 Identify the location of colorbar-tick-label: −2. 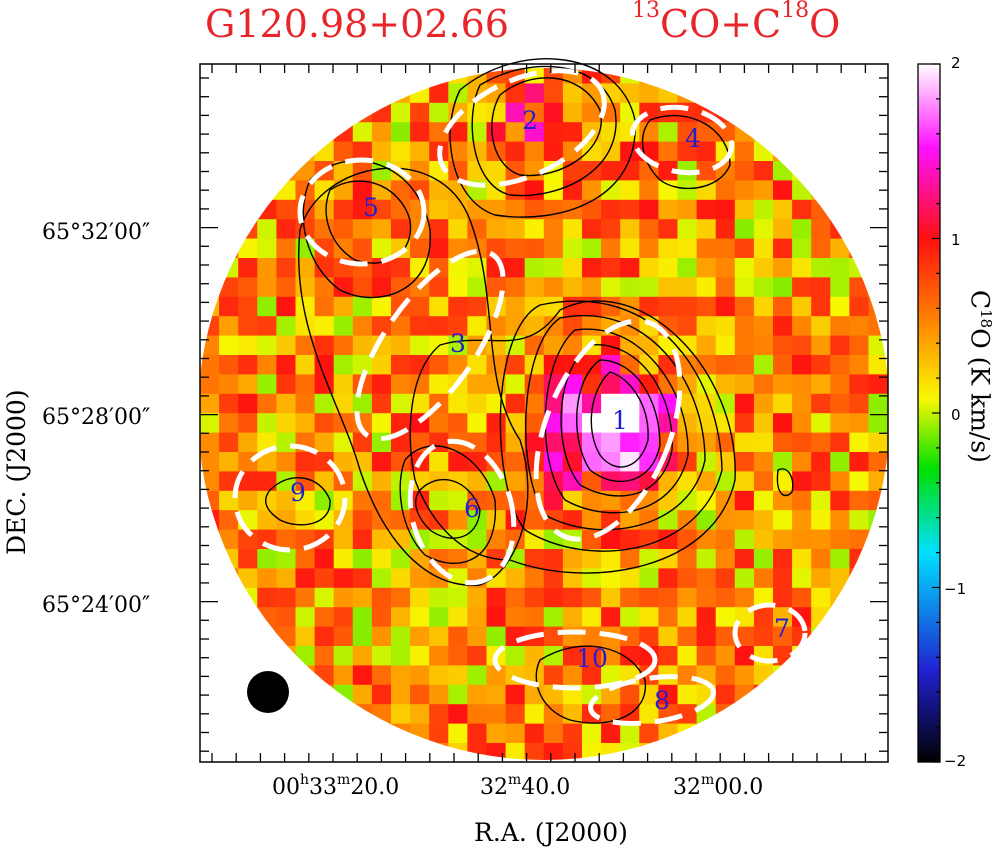
(955, 761).